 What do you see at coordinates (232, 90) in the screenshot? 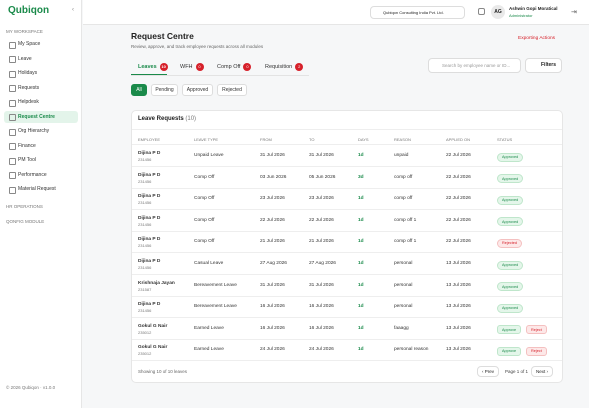
I see `filter-chip: Rejected` at bounding box center [232, 90].